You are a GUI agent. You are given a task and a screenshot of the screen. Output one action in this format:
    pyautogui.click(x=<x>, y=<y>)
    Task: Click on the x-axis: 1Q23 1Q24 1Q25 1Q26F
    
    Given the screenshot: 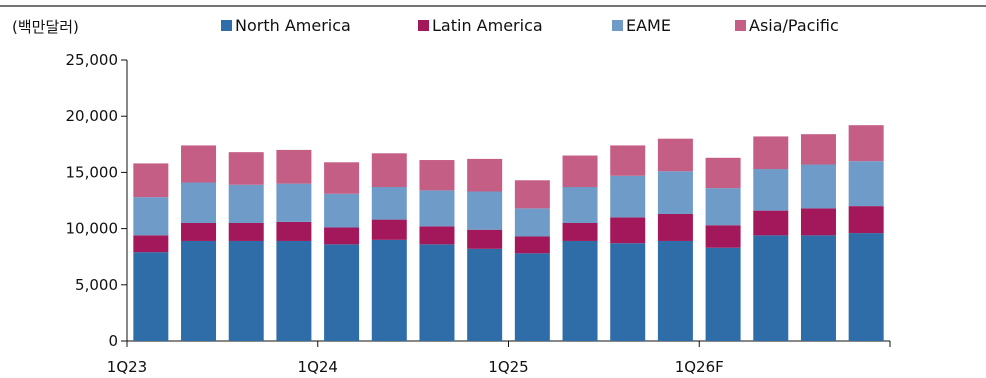 What is the action you would take?
    pyautogui.click(x=499, y=358)
    